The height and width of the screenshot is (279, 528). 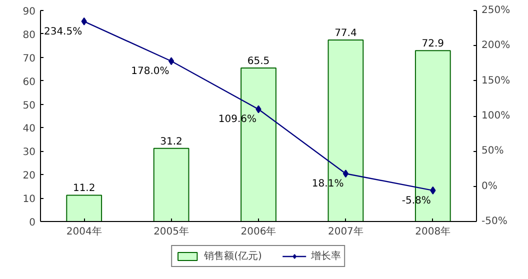 What do you see at coordinates (258, 232) in the screenshot?
I see `x-tick-label: 2006年` at bounding box center [258, 232].